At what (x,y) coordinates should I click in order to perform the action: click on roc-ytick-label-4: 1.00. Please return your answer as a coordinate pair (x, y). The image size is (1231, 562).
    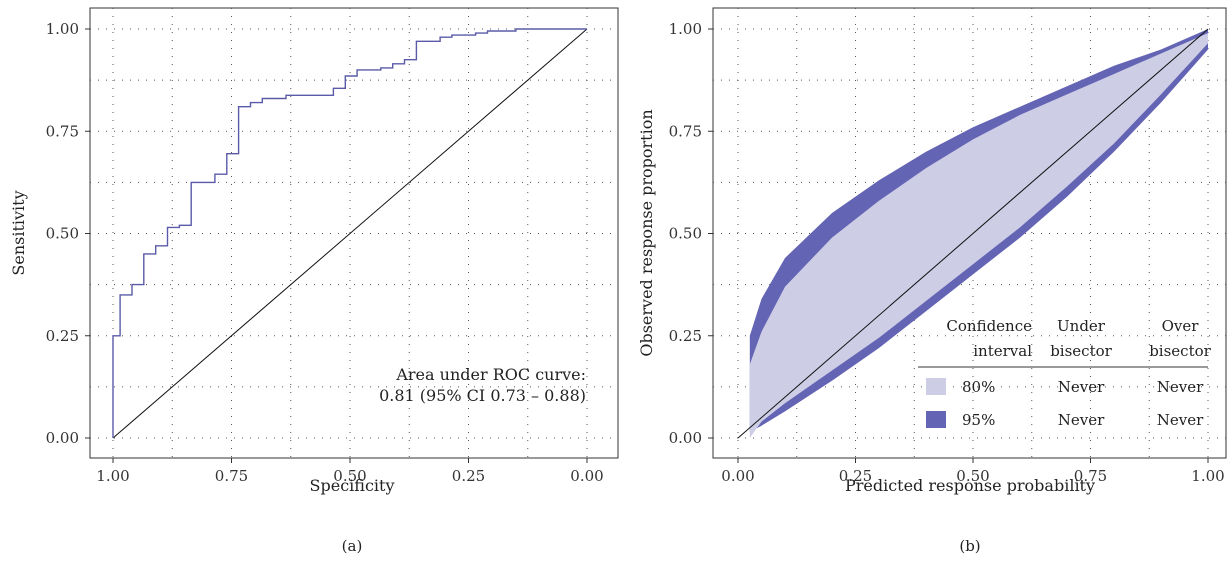
    Looking at the image, I should click on (62, 29).